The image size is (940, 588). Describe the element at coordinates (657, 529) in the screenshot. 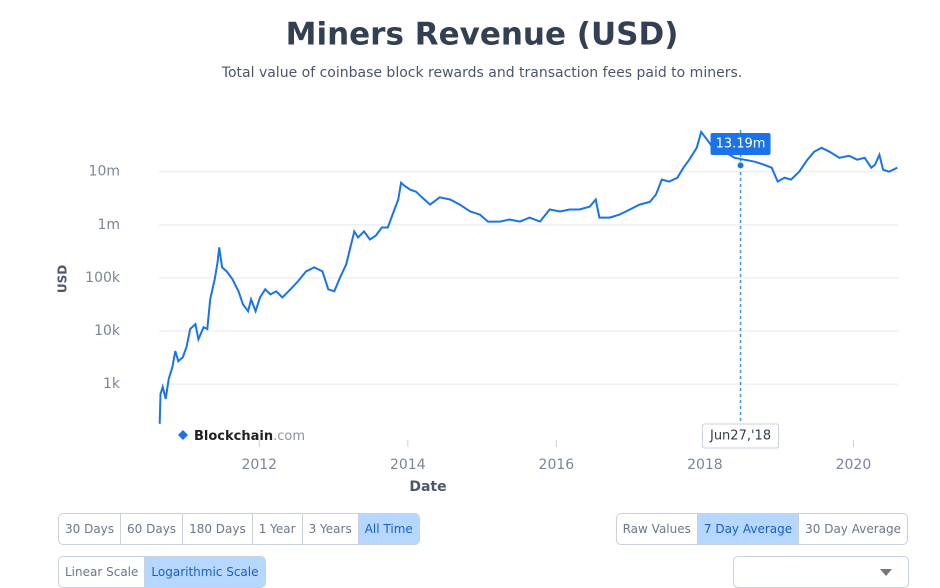

I see `average-button: Raw Values` at that location.